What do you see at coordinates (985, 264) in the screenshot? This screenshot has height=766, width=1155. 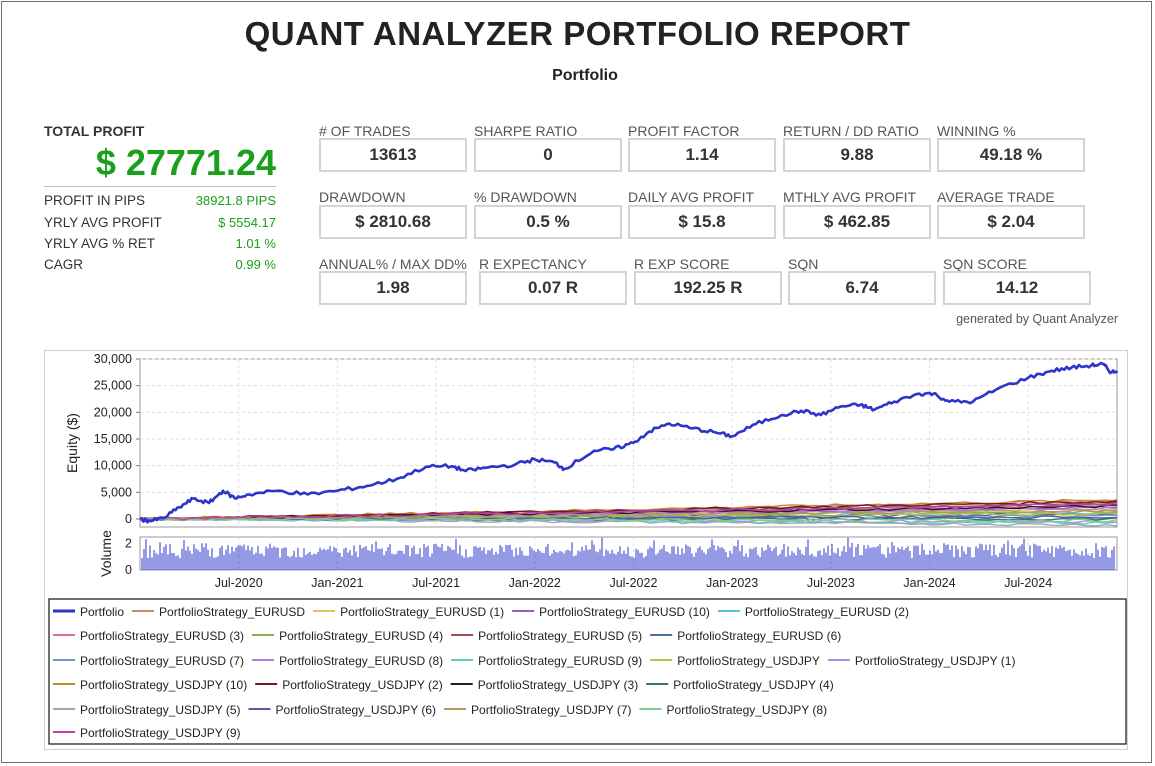 I see `stat-label-sqn-score: SQN SCORE` at bounding box center [985, 264].